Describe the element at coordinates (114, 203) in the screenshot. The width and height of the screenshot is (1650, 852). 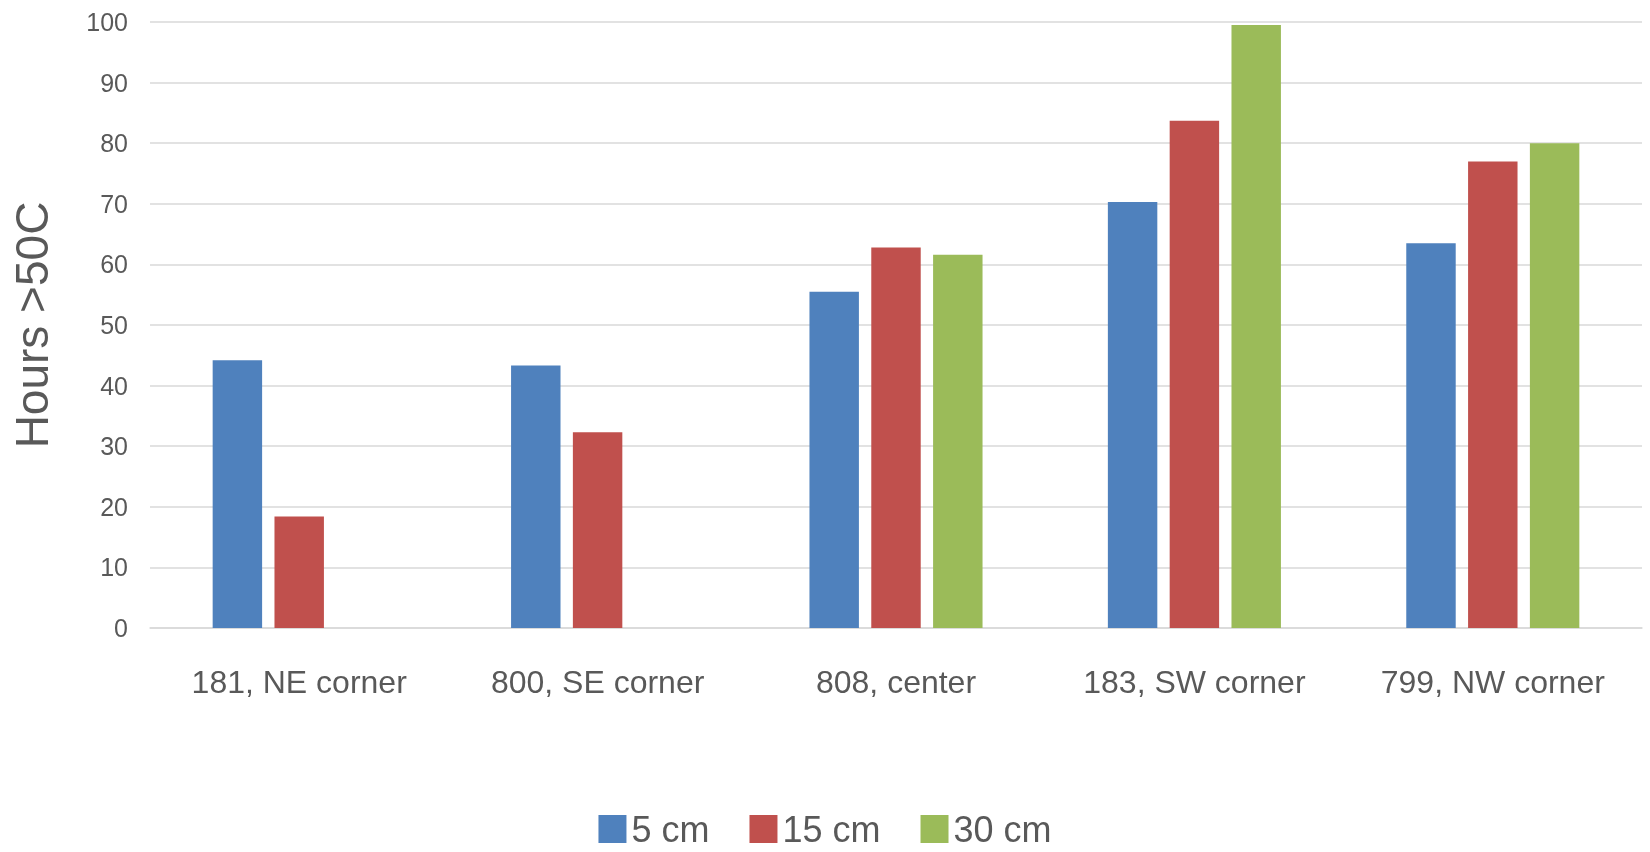
I see `y-tick-label: 70` at that location.